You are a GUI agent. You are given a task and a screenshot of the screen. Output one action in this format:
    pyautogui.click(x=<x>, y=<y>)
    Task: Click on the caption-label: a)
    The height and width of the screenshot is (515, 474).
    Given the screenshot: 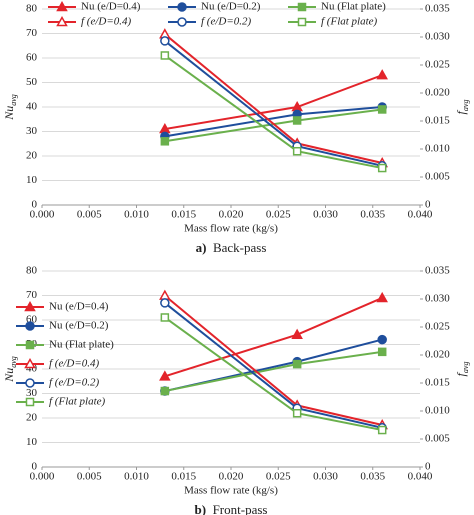 What is the action you would take?
    pyautogui.click(x=201, y=247)
    